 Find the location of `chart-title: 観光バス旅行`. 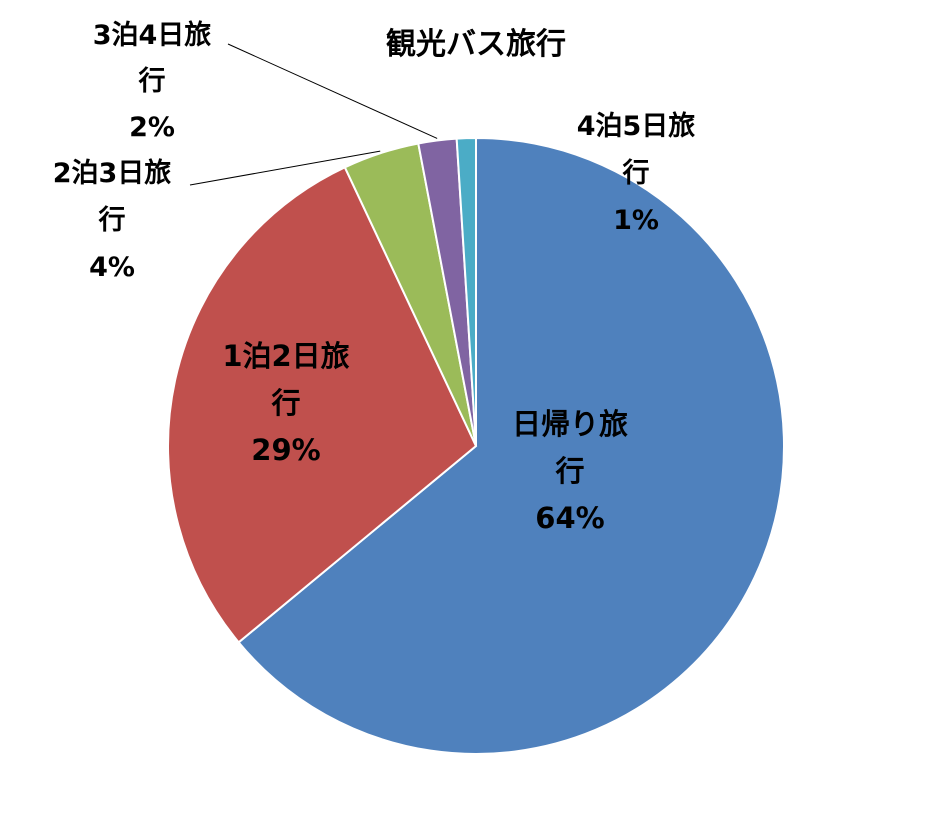

chart-title: 観光バス旅行 is located at coordinates (476, 44).